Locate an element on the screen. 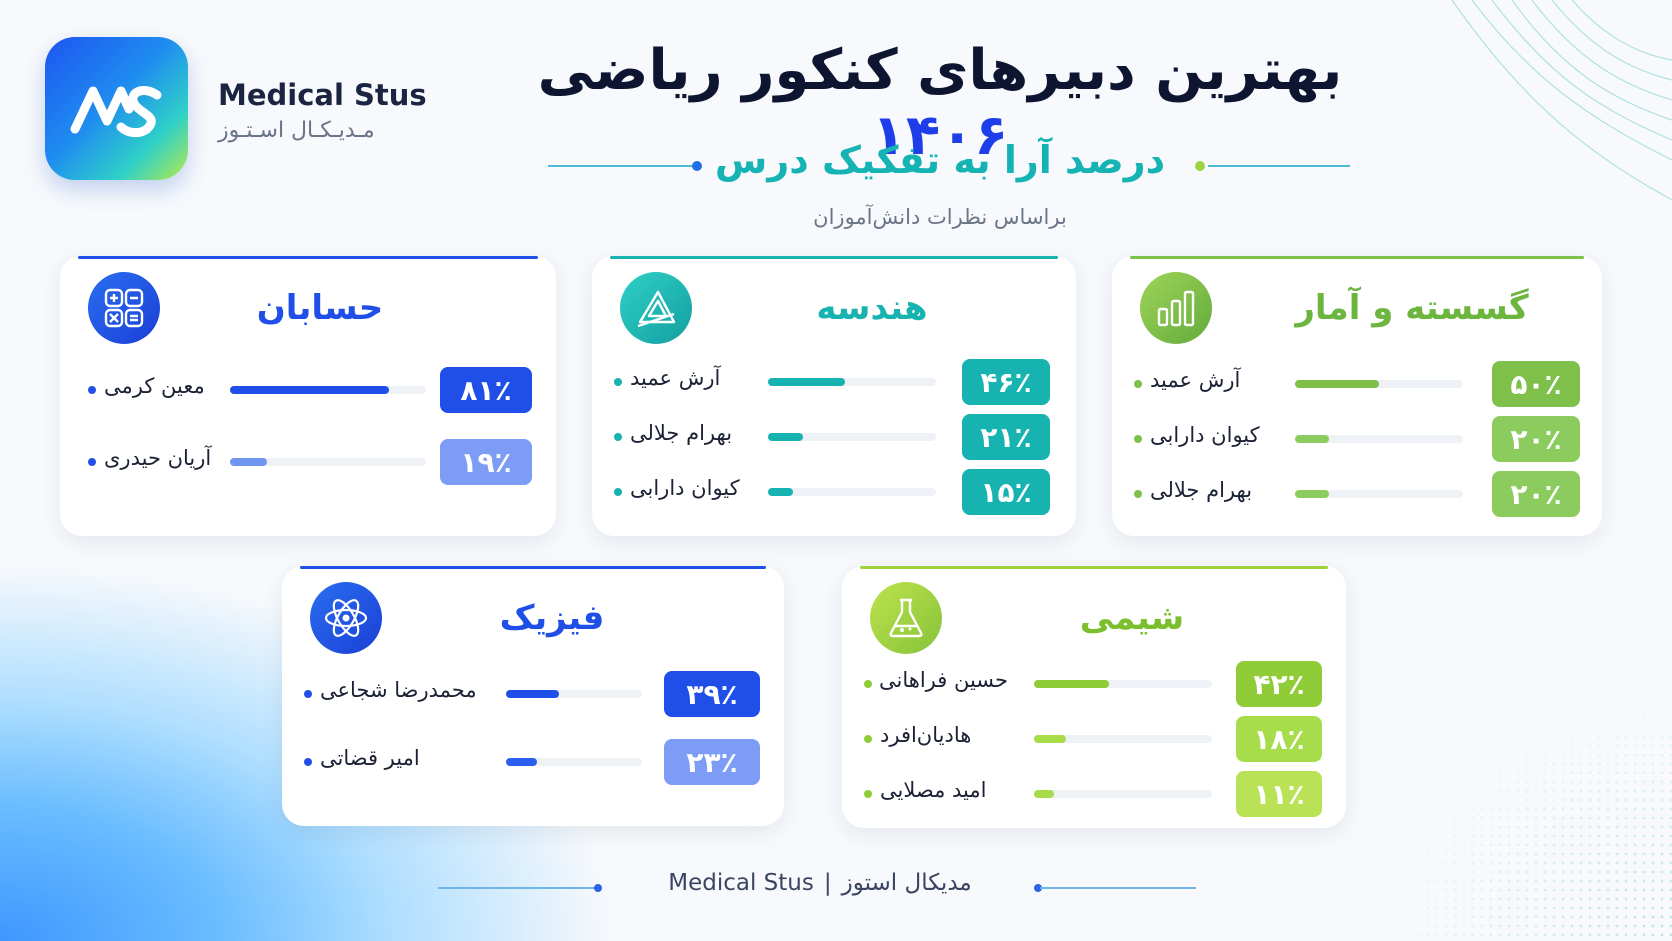 This screenshot has height=941, width=1672. footer-brand-fa: مدیکال استوز is located at coordinates (906, 883).